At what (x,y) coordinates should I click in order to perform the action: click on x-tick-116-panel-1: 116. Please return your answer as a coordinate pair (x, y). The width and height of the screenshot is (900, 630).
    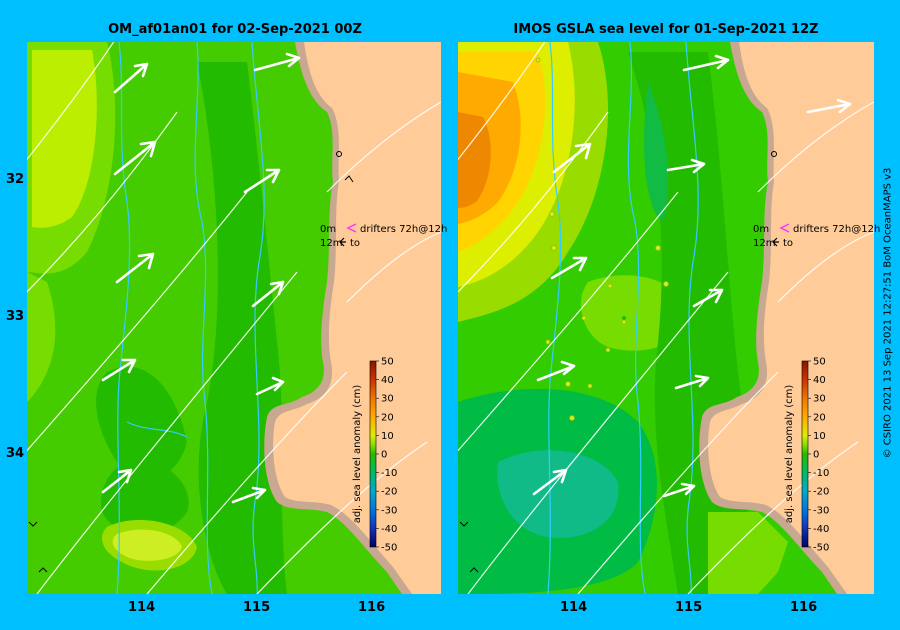
    Looking at the image, I should click on (372, 607).